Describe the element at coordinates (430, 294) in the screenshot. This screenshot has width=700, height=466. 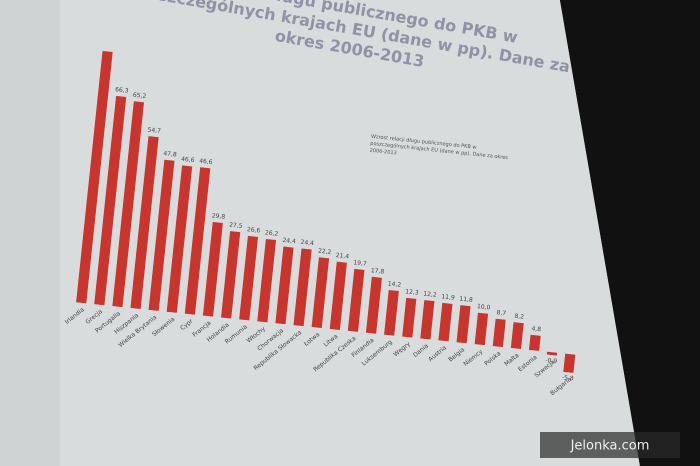
I see `data-label: 12,2` at that location.